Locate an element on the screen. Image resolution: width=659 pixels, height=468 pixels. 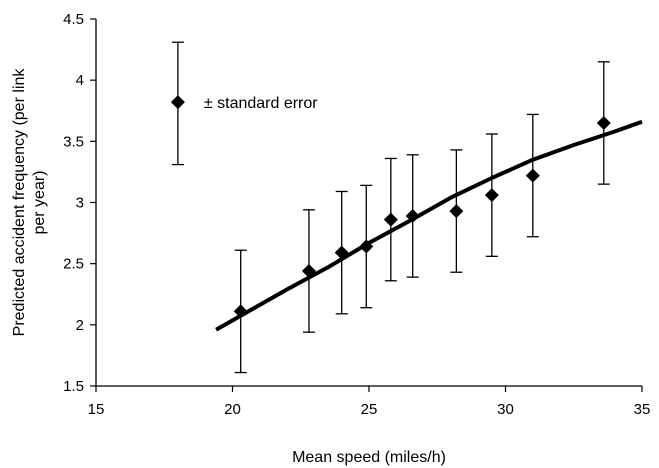
y-axis-title-line-1: Predicted accident frequency (per link is located at coordinates (19, 202).